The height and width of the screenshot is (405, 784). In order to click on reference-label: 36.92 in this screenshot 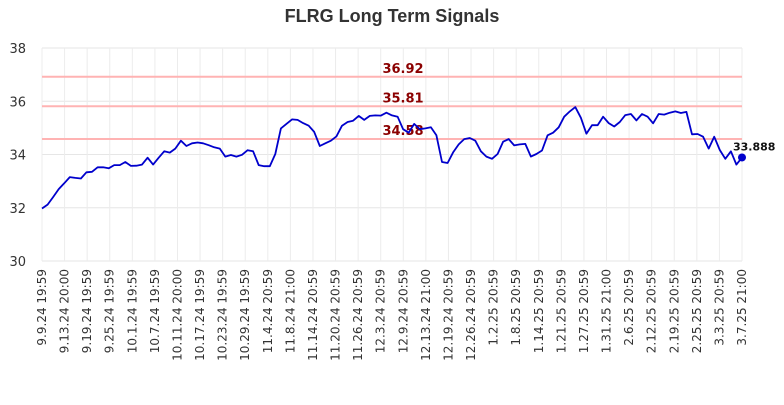, I will do `click(402, 69)`.